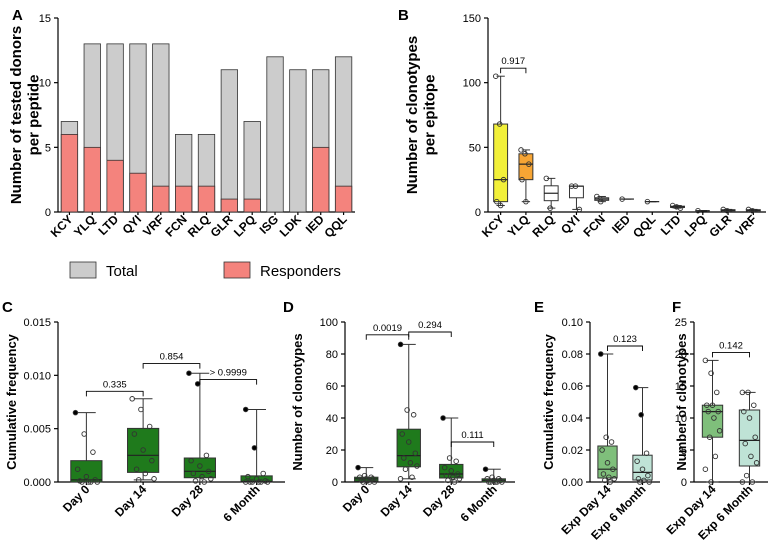  I want to click on x-tick-label: 6 Month, so click(241, 503).